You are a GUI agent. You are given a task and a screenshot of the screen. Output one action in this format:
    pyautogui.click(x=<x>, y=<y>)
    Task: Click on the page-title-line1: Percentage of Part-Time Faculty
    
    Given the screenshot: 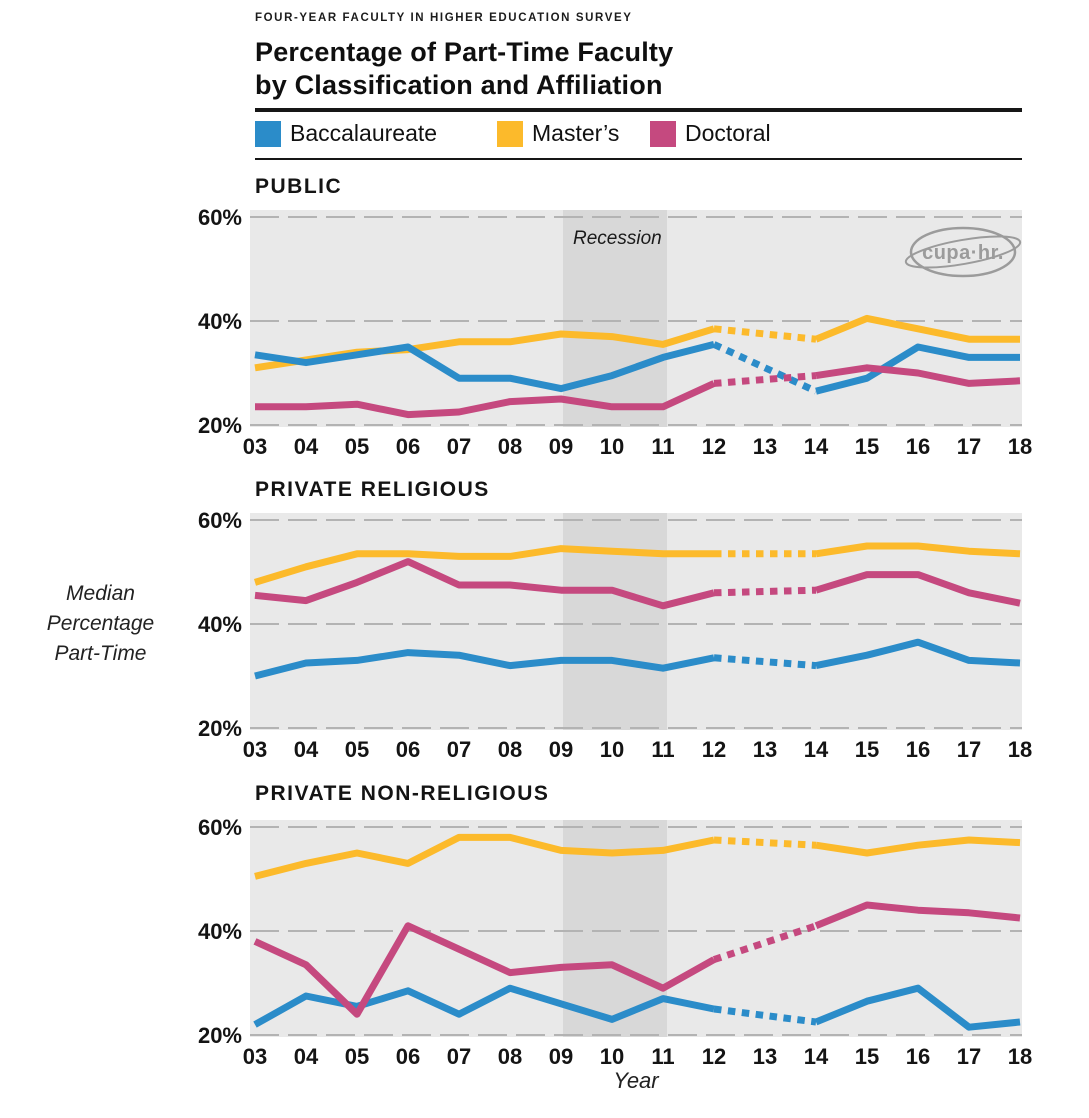 What is the action you would take?
    pyautogui.click(x=464, y=52)
    